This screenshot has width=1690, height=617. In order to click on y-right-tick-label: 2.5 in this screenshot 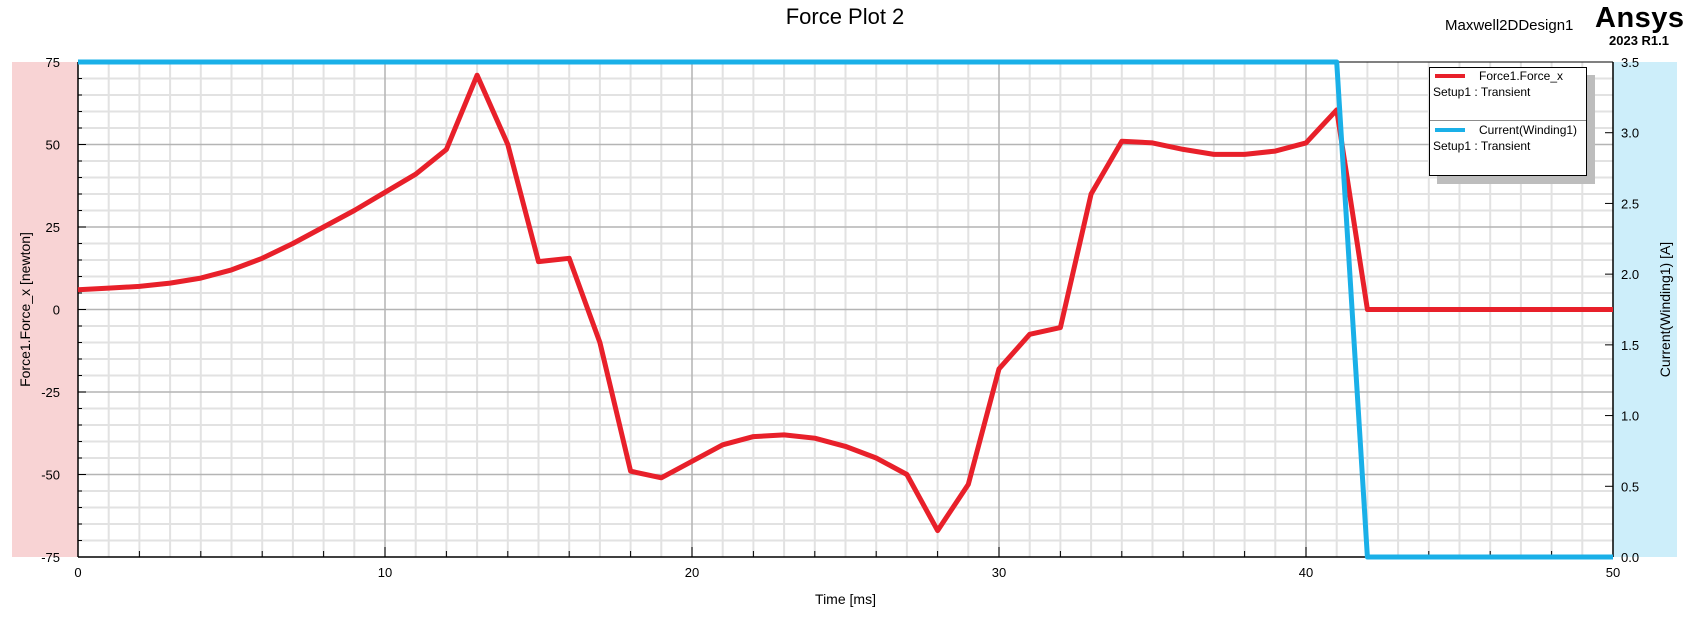, I will do `click(1630, 203)`.